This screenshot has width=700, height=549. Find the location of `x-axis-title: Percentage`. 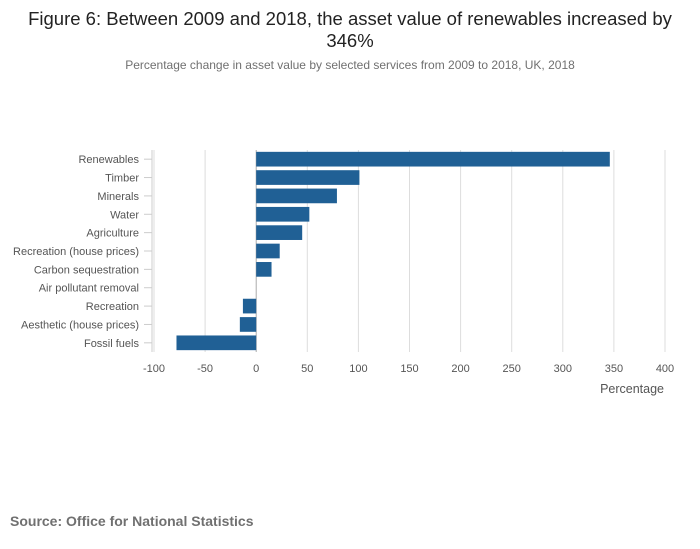

x-axis-title: Percentage is located at coordinates (632, 389).